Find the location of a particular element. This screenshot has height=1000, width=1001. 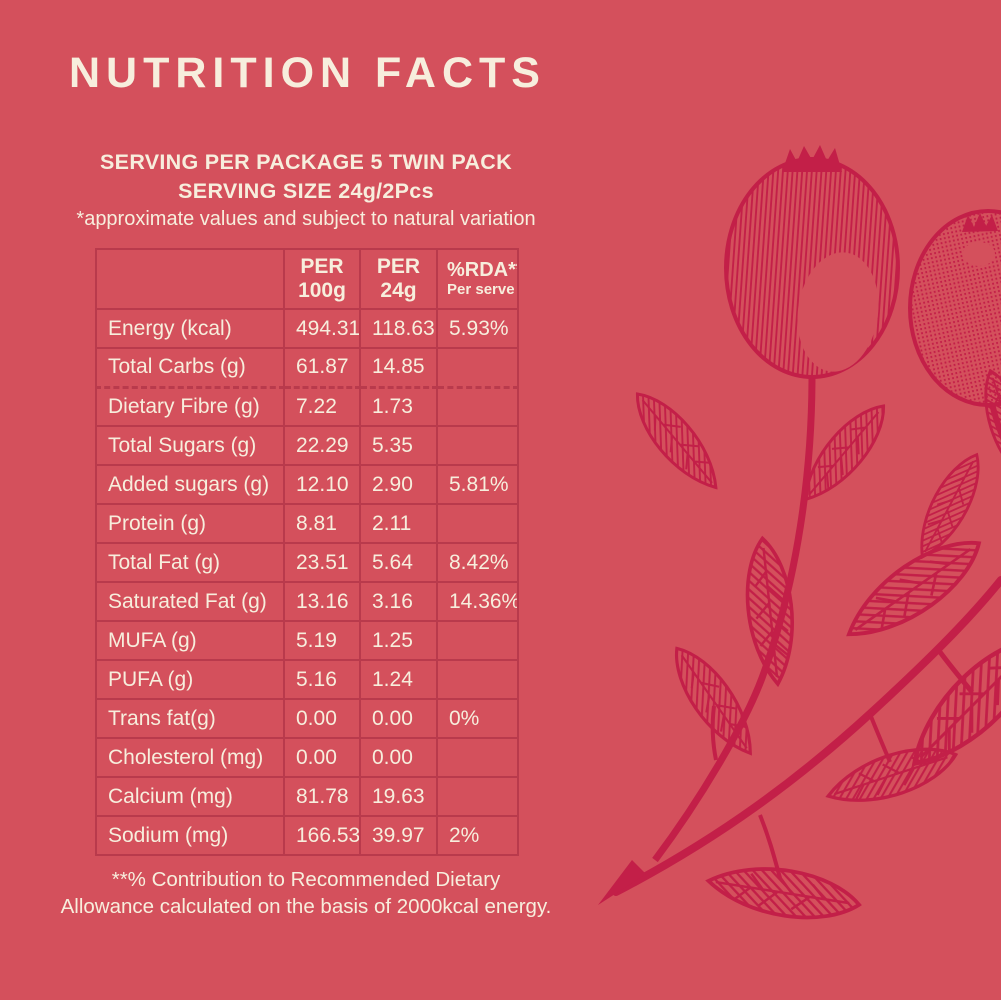

nutrient-label: Total Sugars (g) is located at coordinates (190, 445).